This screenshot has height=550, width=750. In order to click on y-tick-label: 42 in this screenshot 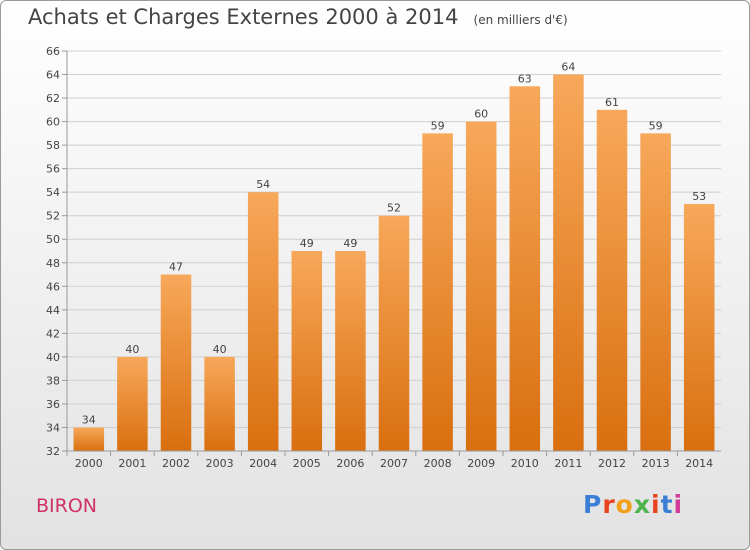, I will do `click(53, 333)`.